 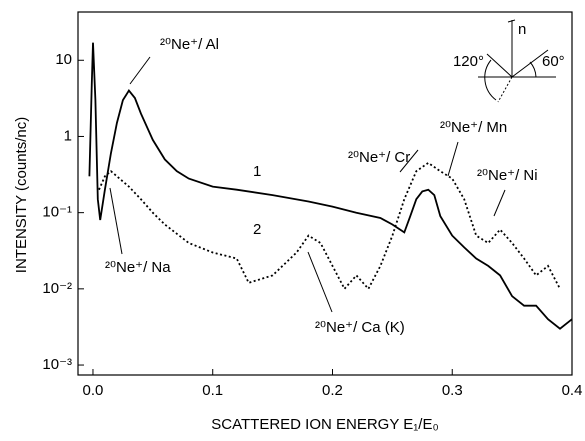 What do you see at coordinates (63, 59) in the screenshot?
I see `y-tick-label: 10` at bounding box center [63, 59].